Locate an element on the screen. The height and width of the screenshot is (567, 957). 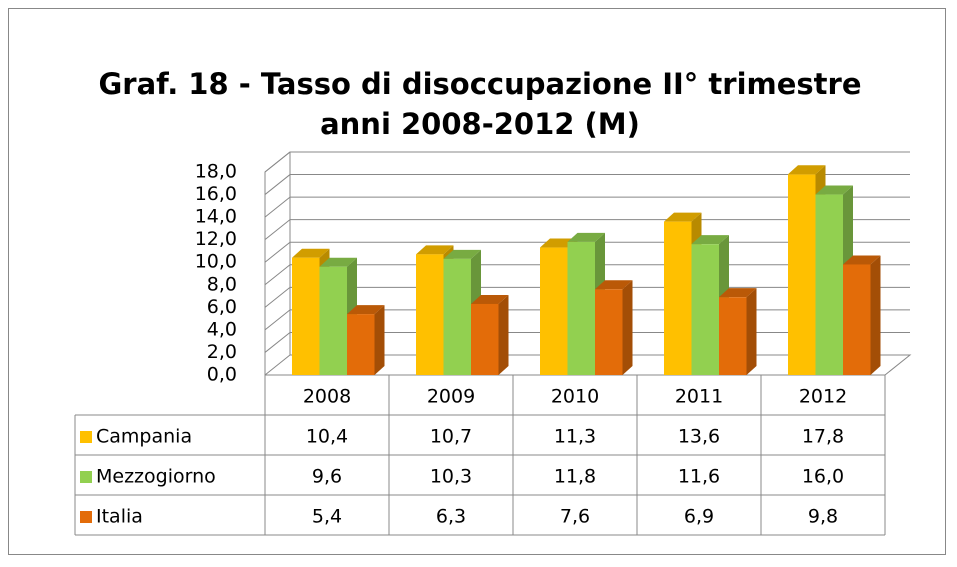
table-value: 9,8 is located at coordinates (823, 517).